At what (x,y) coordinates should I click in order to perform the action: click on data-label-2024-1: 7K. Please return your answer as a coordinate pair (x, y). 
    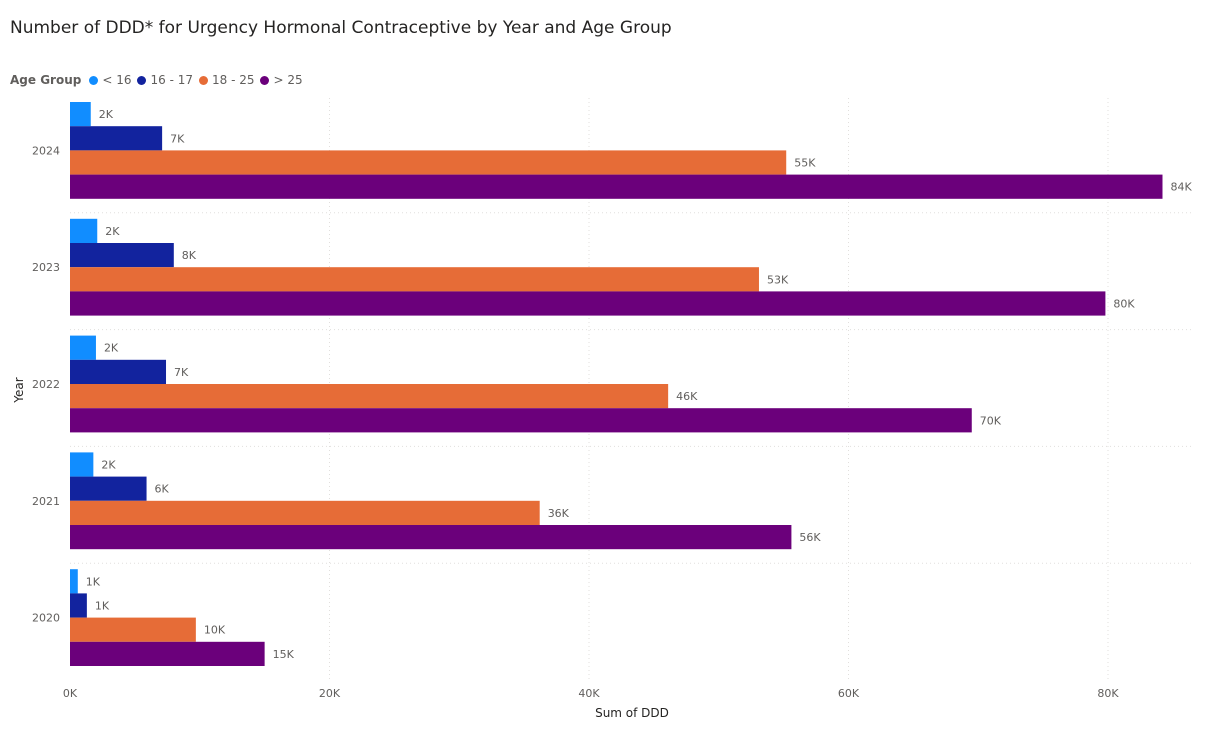
    Looking at the image, I should click on (177, 138).